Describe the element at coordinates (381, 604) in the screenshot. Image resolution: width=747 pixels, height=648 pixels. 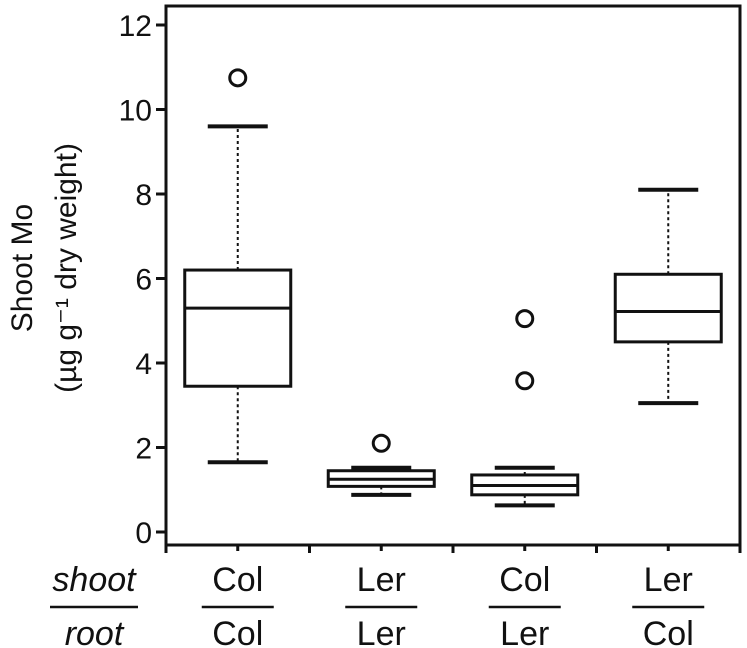
I see `category-2: Ler Ler` at that location.